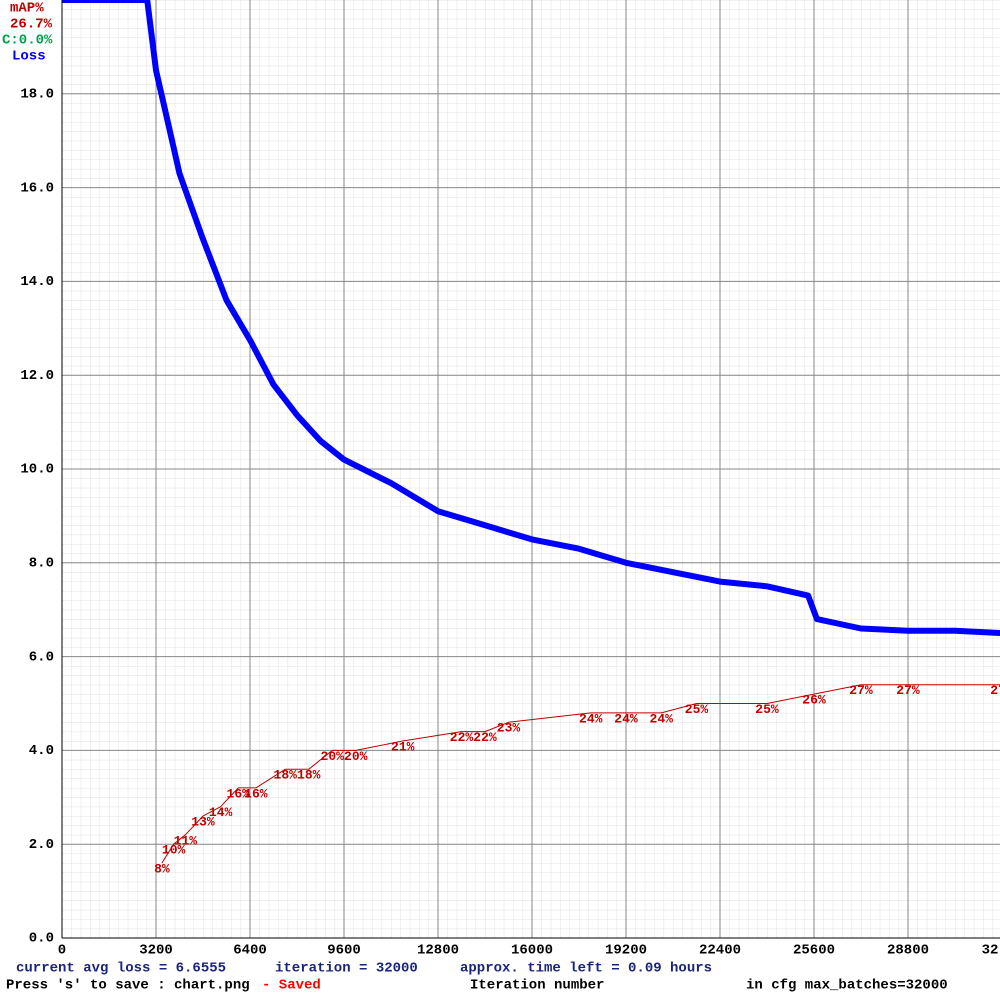 The image size is (1000, 1000). I want to click on x-tick-label: 28800, so click(908, 951).